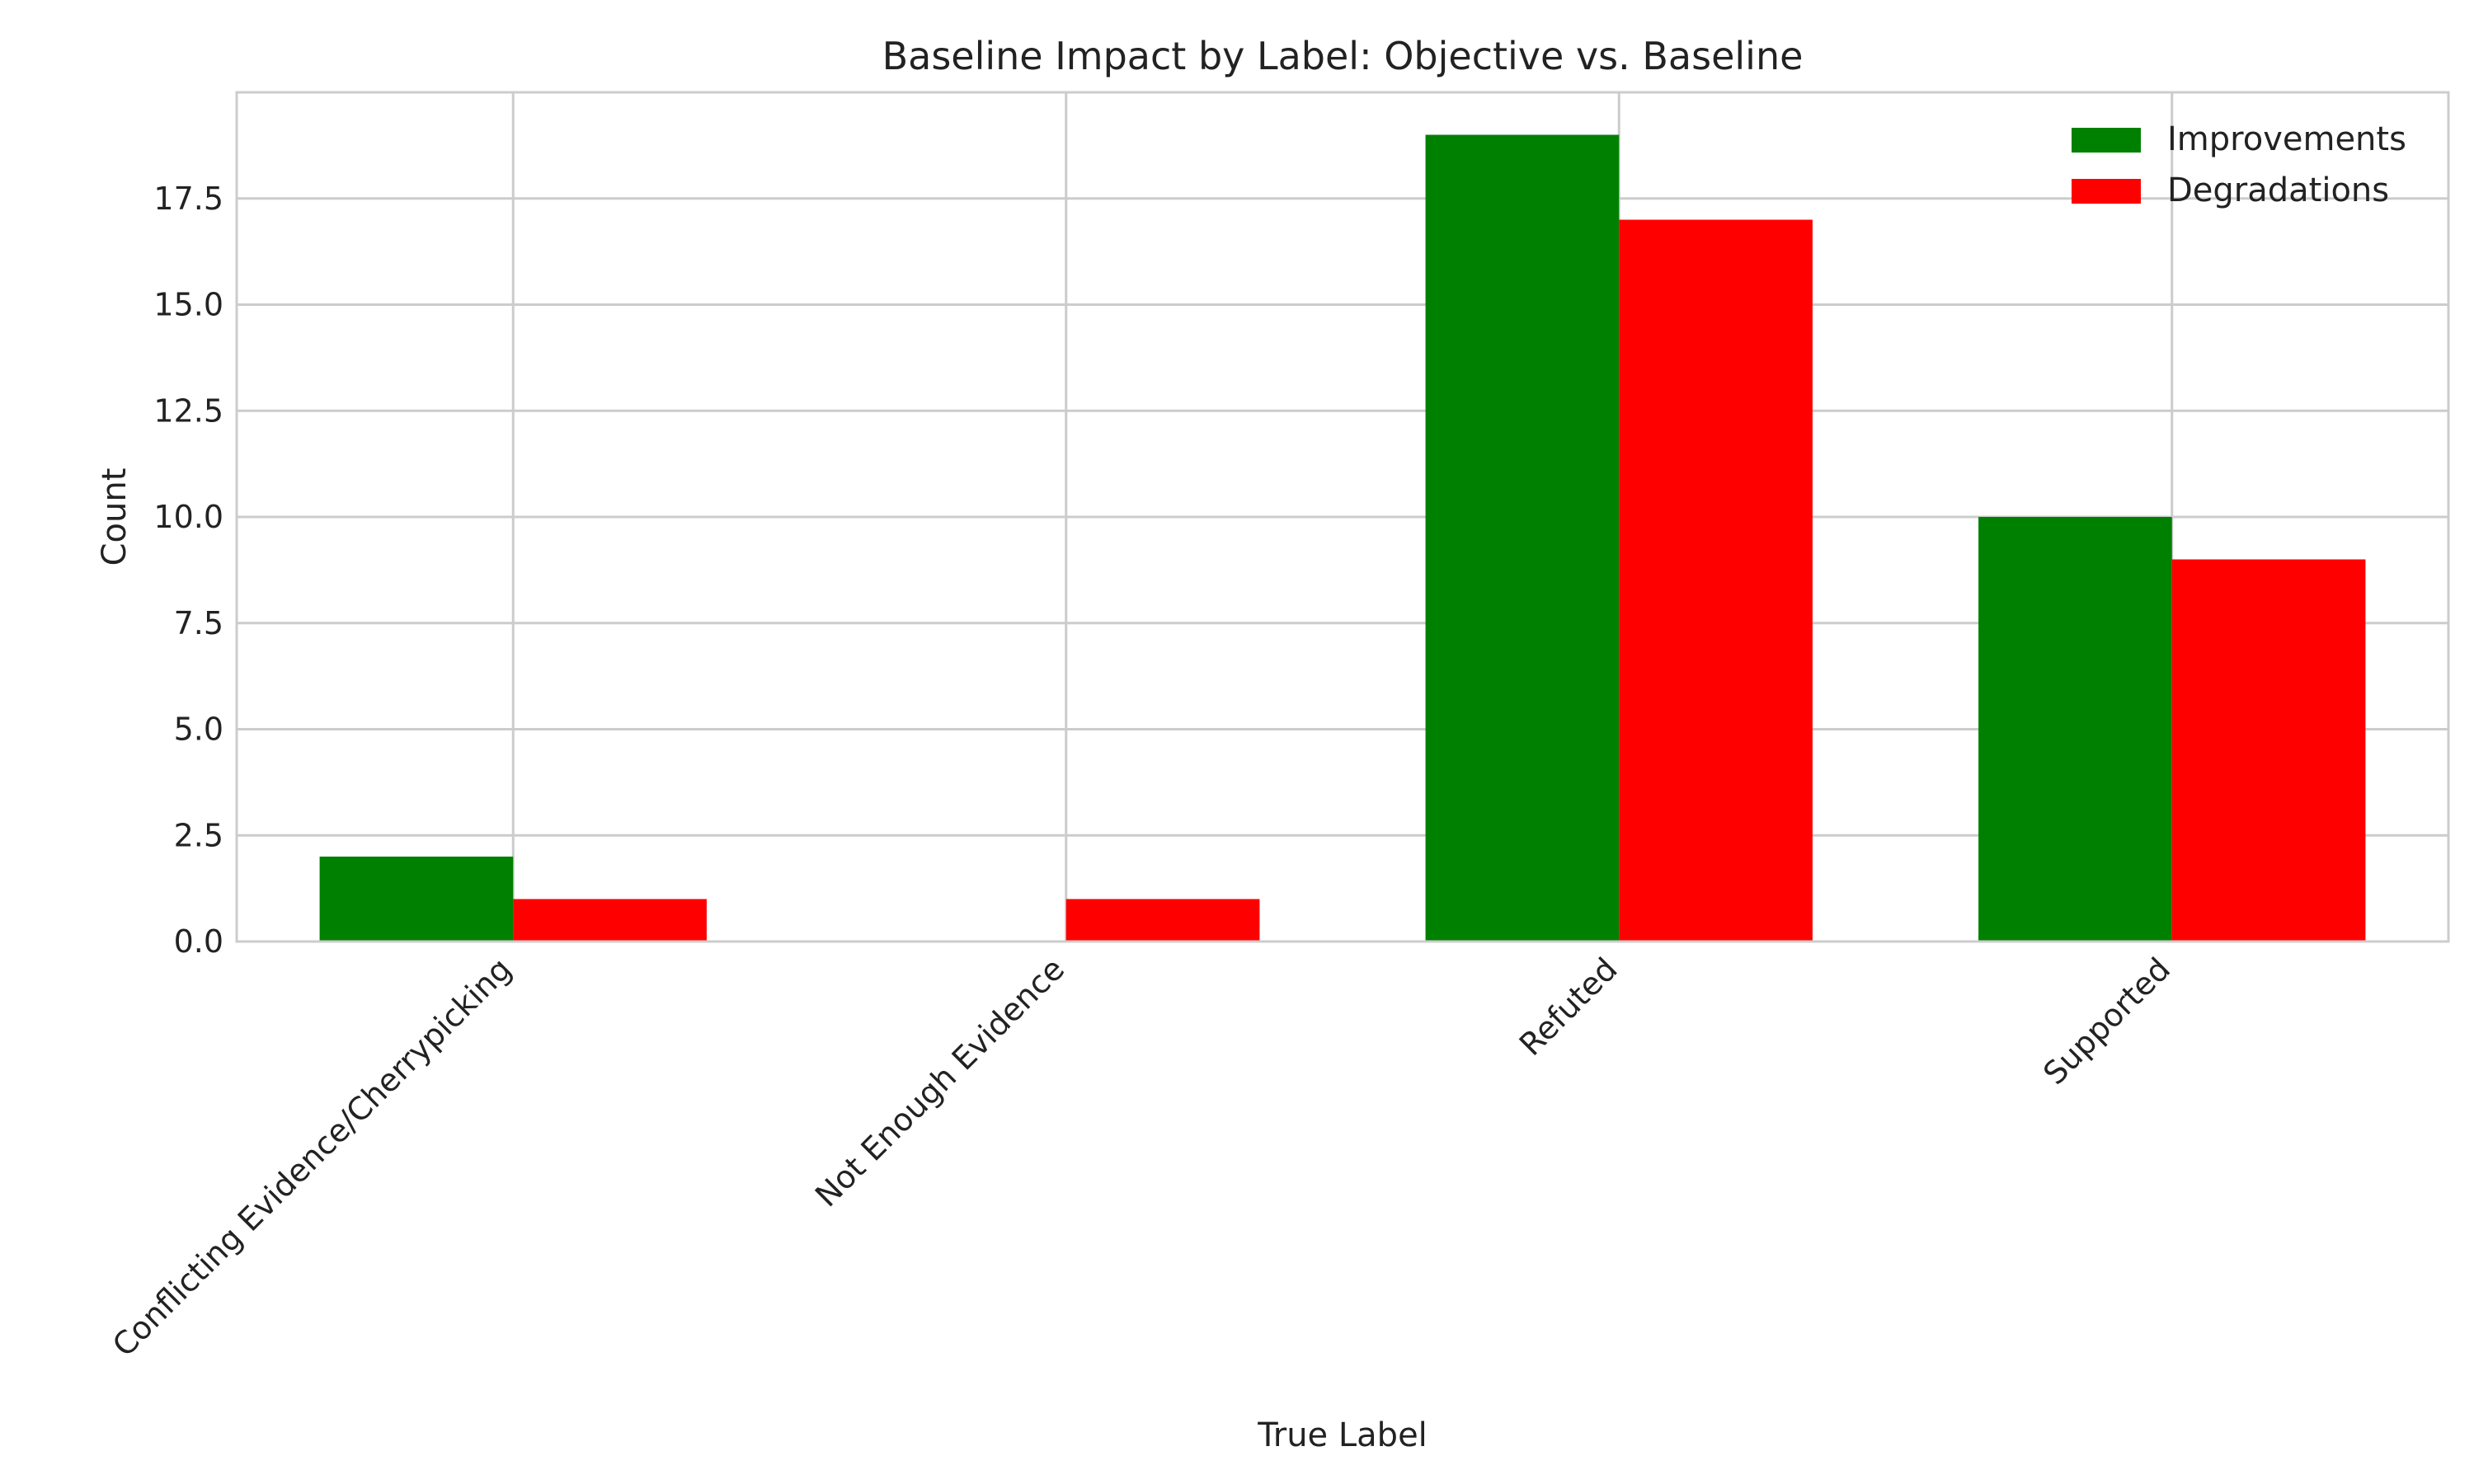  I want to click on y-tick-label: 15.0, so click(188, 305).